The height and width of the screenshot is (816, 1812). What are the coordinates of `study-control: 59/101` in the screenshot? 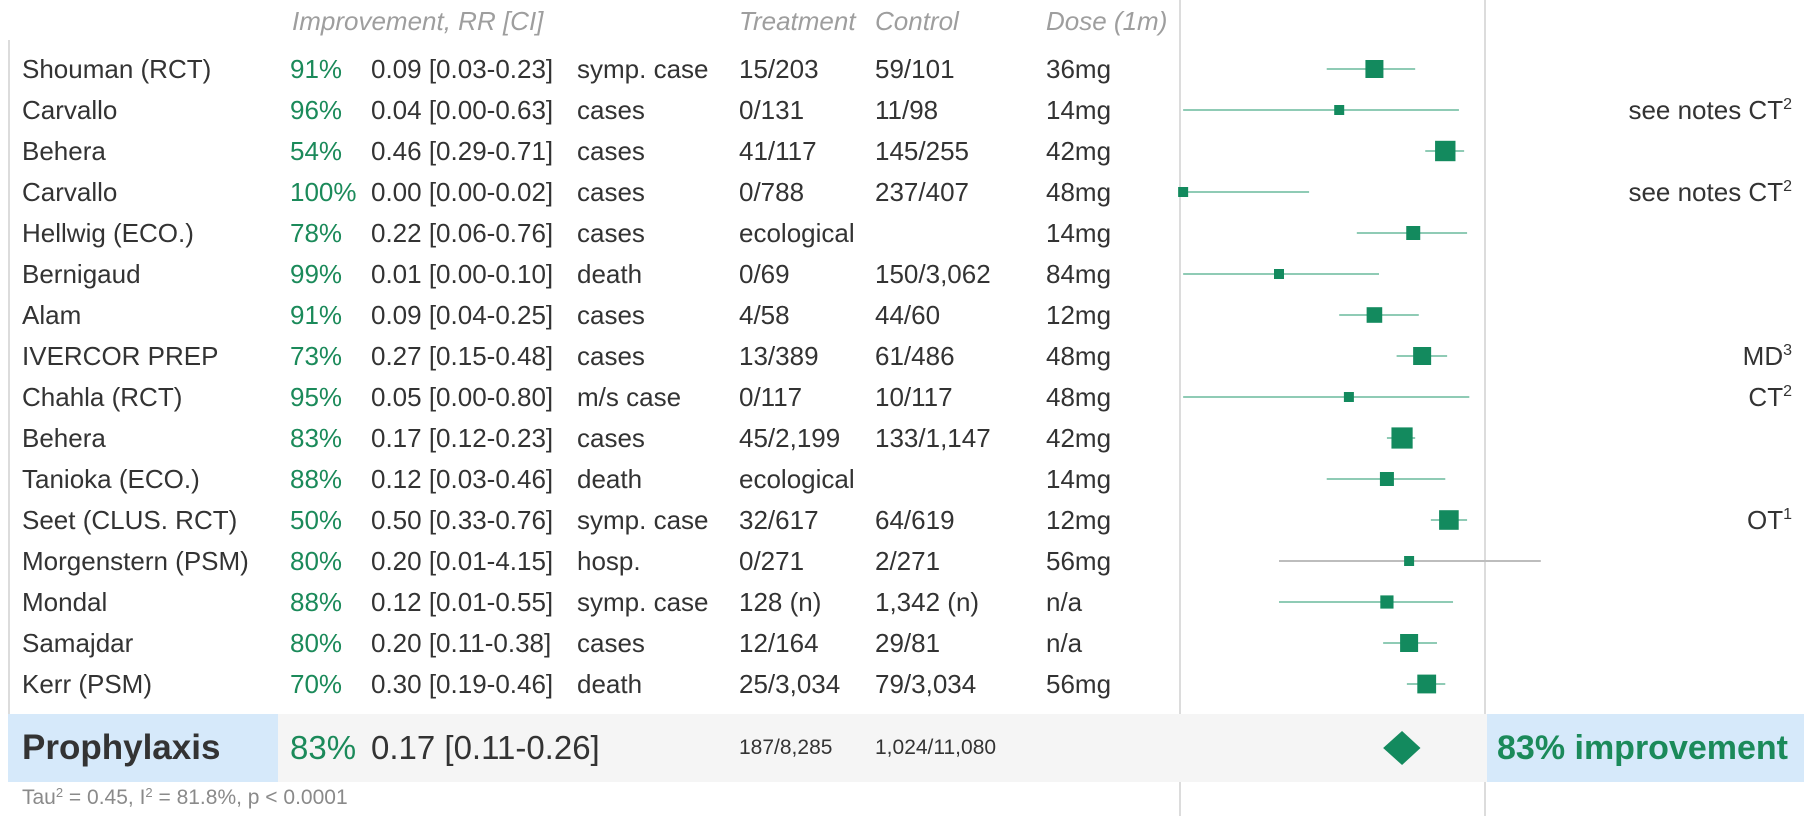 It's located at (915, 69).